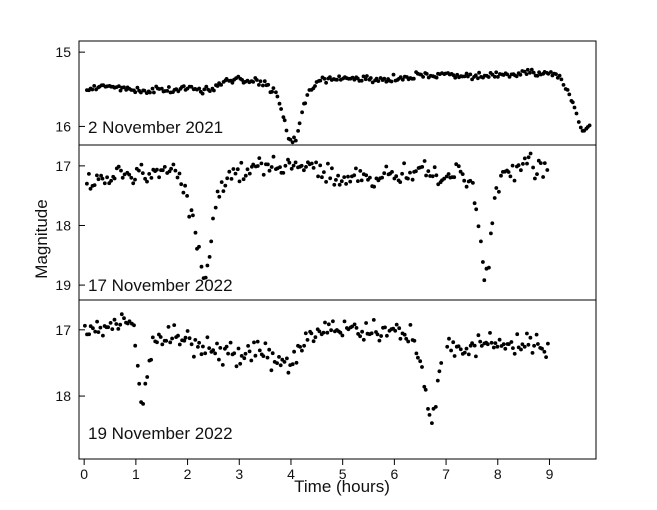  What do you see at coordinates (70, 225) in the screenshot?
I see `y-axis: 17 18 19` at bounding box center [70, 225].